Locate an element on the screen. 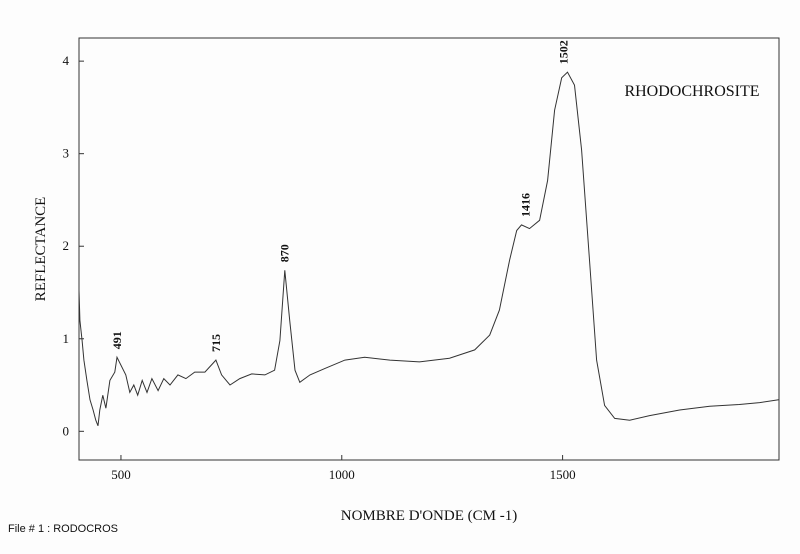 The width and height of the screenshot is (800, 554). y-axis-label: REFLECTANCE is located at coordinates (41, 249).